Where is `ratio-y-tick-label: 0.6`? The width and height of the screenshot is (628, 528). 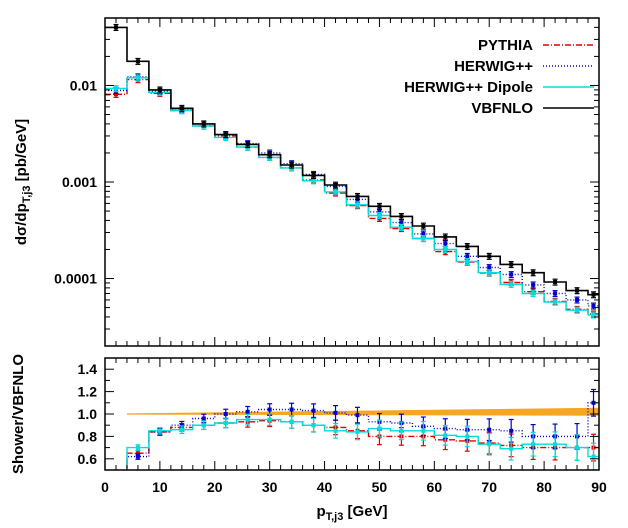
ratio-y-tick-label: 0.6 is located at coordinates (88, 459).